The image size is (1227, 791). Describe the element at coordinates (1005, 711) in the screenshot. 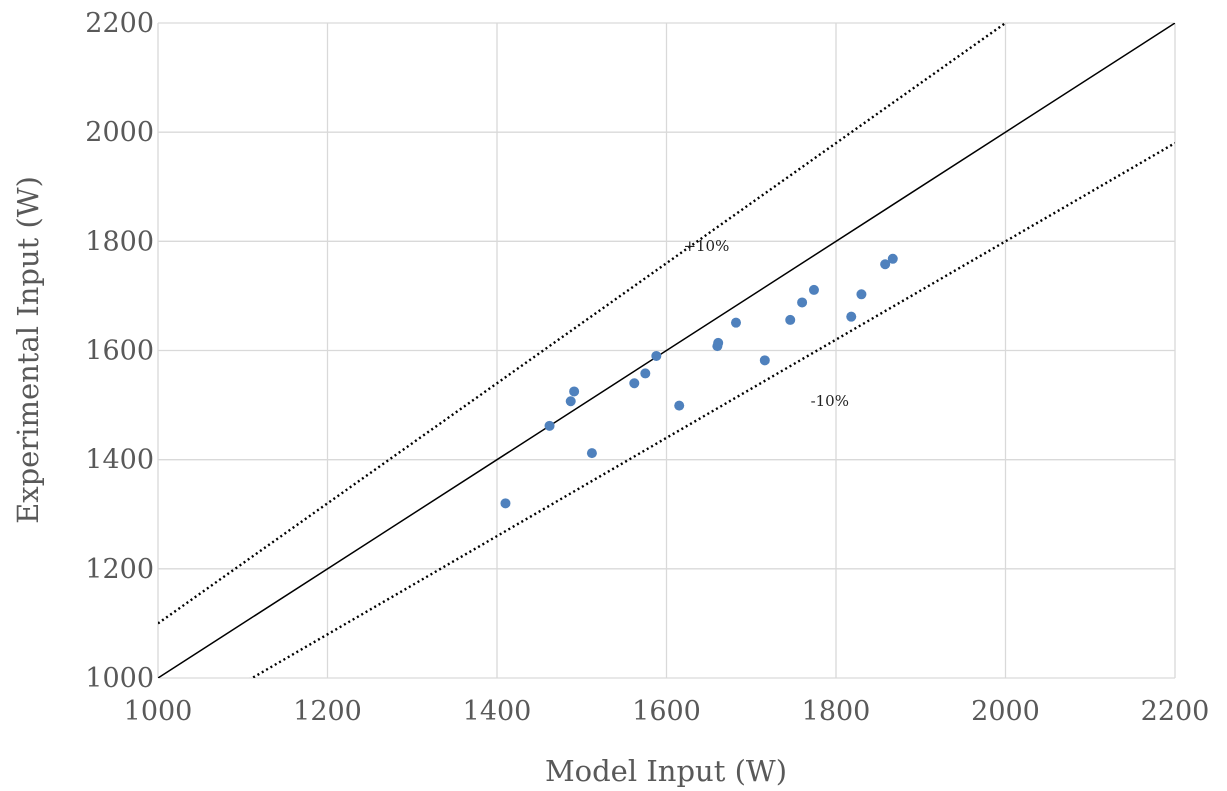

I see `x-tick-label: 2000` at that location.